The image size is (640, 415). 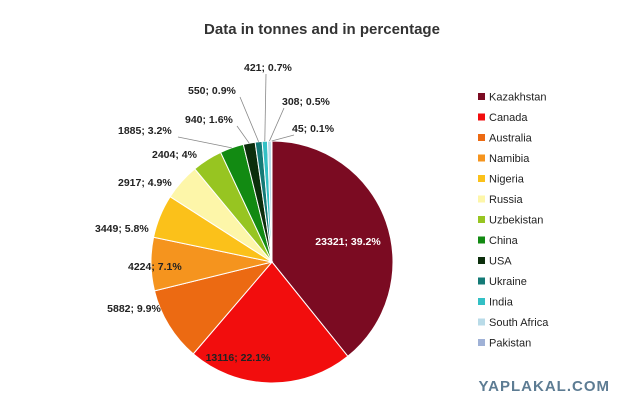 I want to click on legend-label-china: China, so click(x=504, y=241).